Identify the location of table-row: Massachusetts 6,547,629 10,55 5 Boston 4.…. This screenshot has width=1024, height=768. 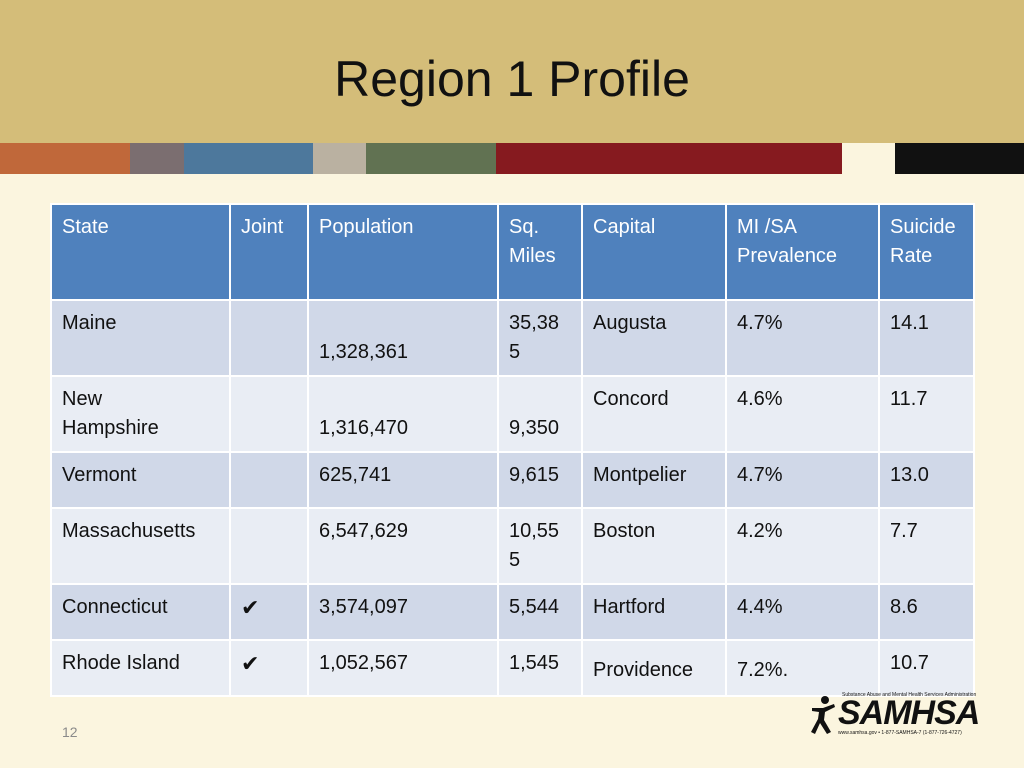
(512, 546).